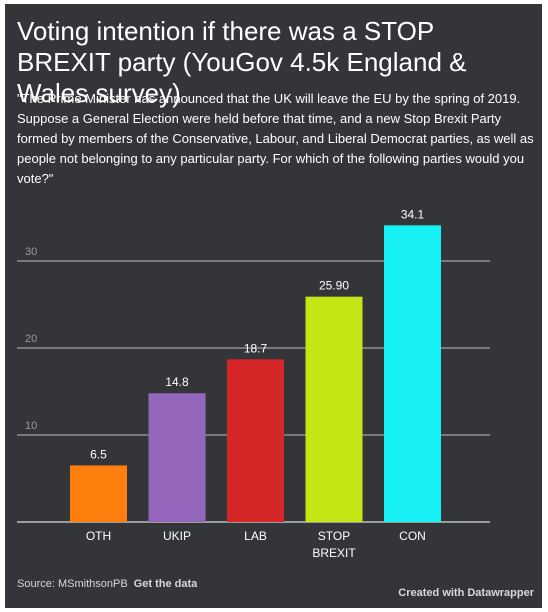  What do you see at coordinates (466, 593) in the screenshot?
I see `datawrapper-credit: Created with Datawrapper` at bounding box center [466, 593].